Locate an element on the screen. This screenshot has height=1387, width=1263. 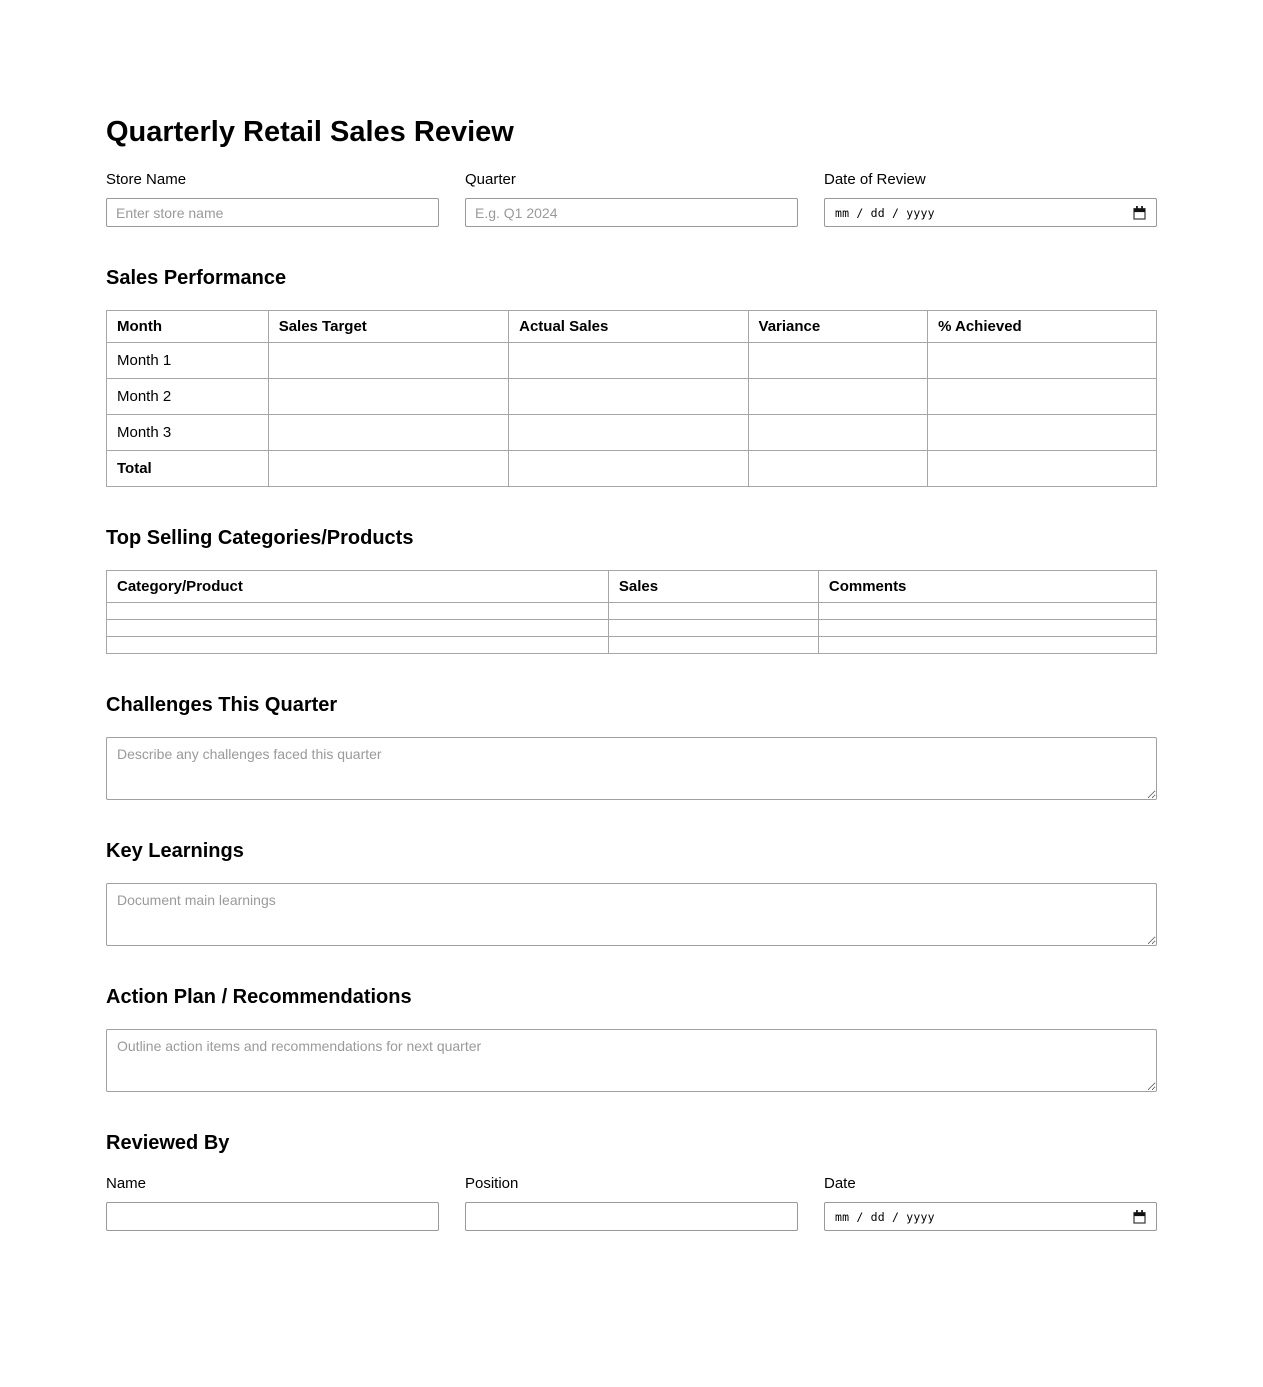
reviewer-position-field: Position is located at coordinates (631, 1203).